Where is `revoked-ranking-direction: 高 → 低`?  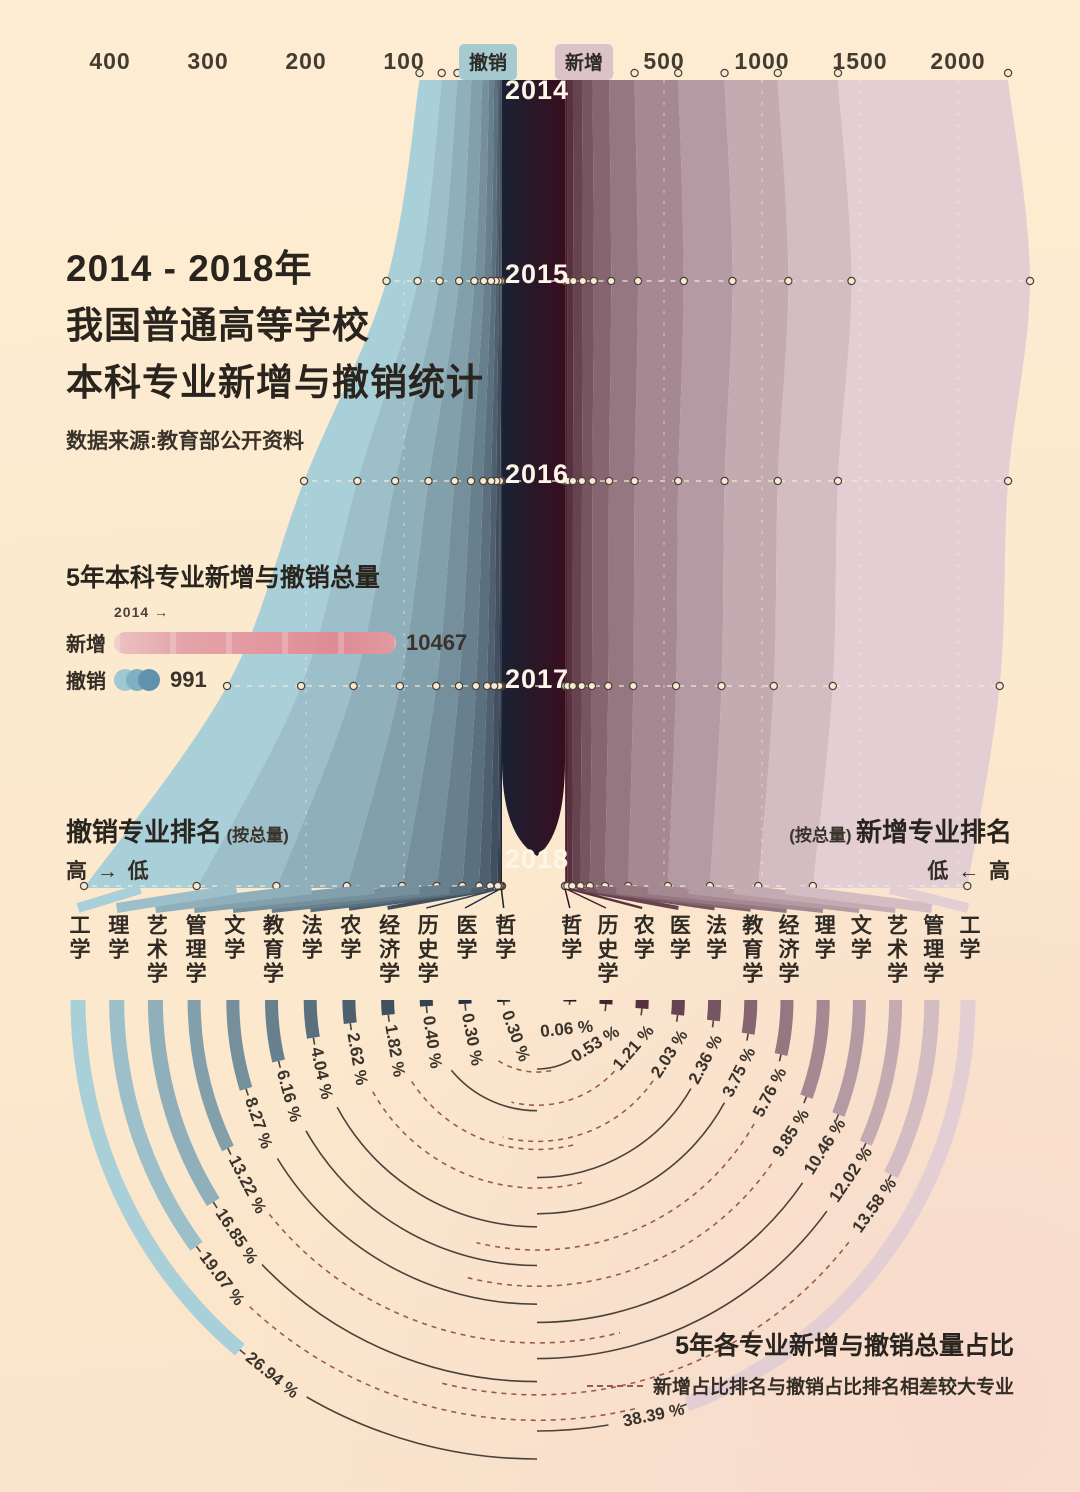 revoked-ranking-direction: 高 → 低 is located at coordinates (108, 871).